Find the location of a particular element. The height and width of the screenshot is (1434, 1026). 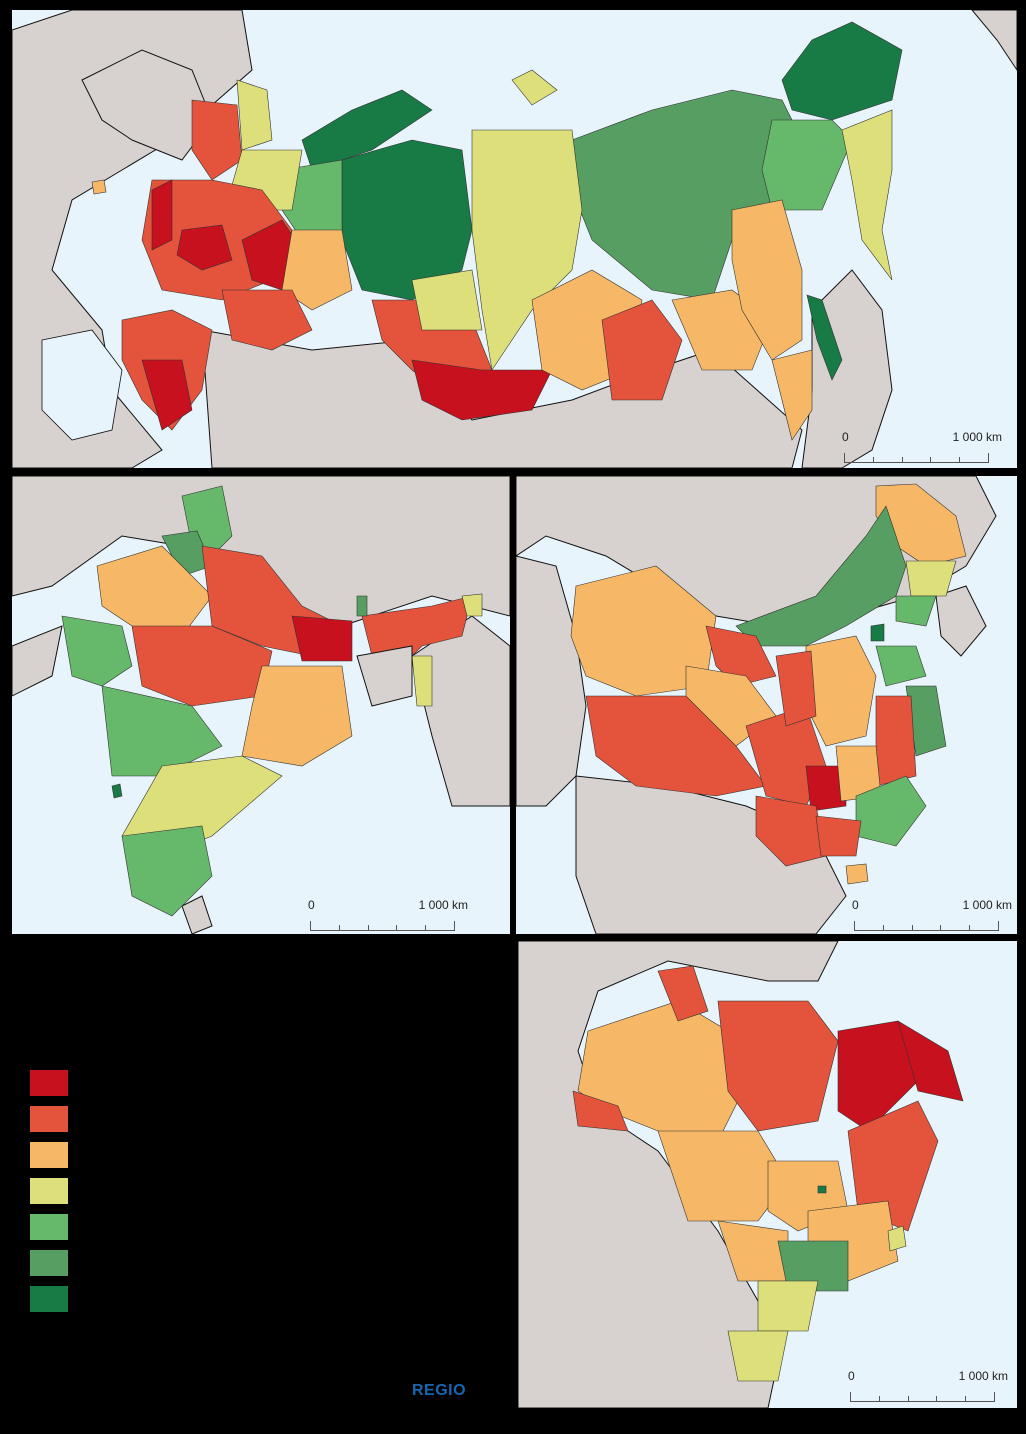

land-arabia is located at coordinates (37, 661).